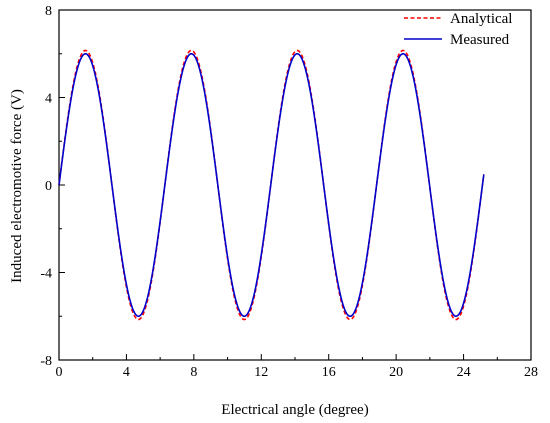  Describe the element at coordinates (531, 372) in the screenshot. I see `x-tick-label: 28` at that location.